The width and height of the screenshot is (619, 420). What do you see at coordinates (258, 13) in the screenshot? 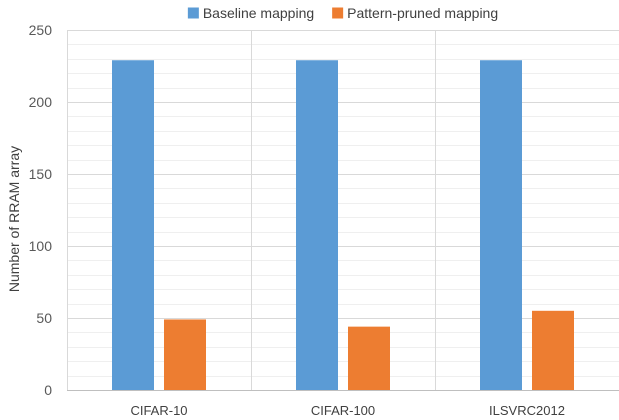
I see `legend-label: Baseline mapping` at bounding box center [258, 13].